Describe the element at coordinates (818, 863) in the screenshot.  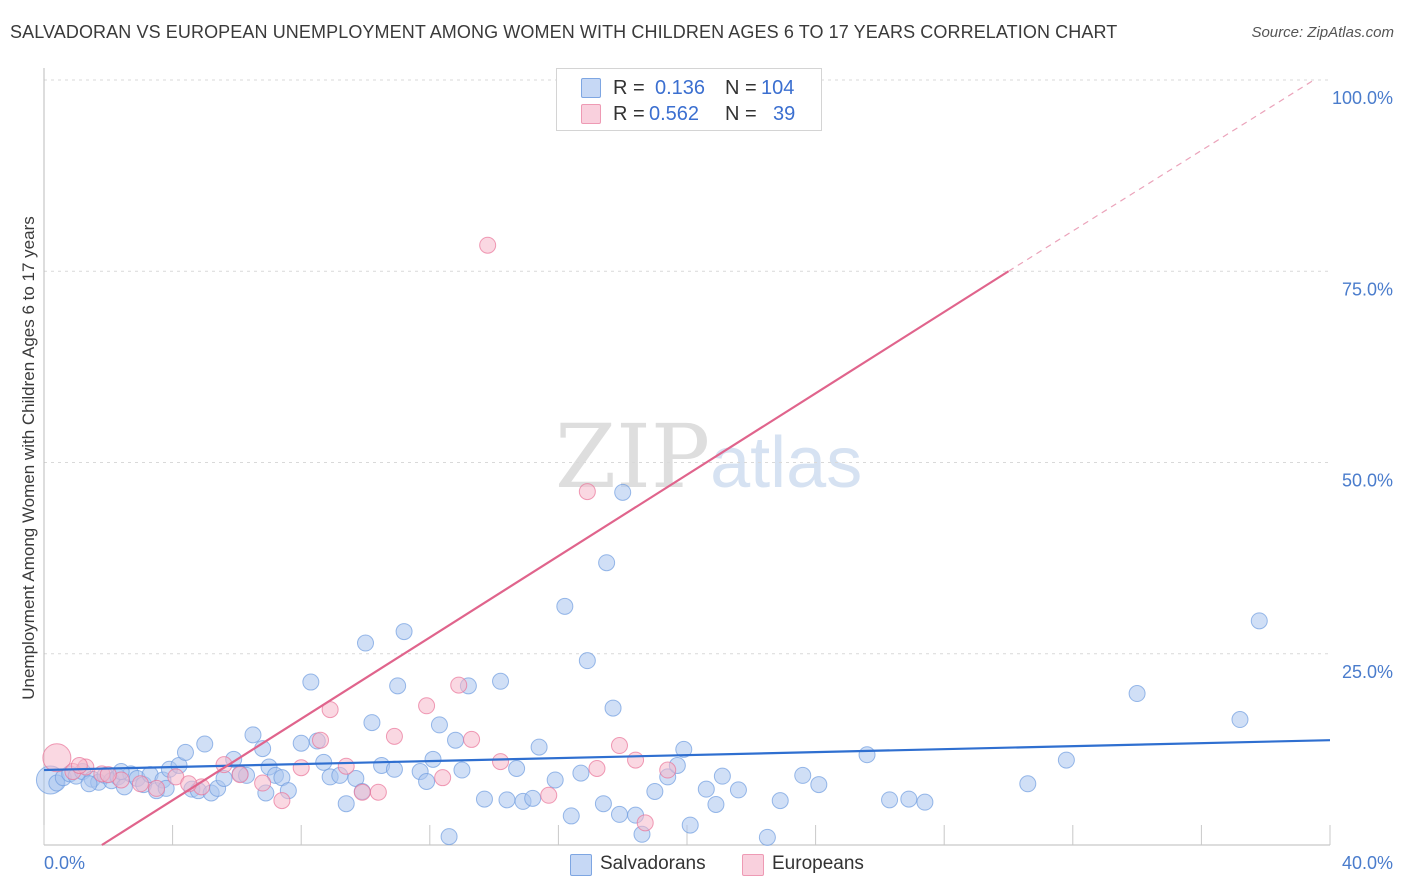
I see `series-label-europeans: Europeans` at that location.